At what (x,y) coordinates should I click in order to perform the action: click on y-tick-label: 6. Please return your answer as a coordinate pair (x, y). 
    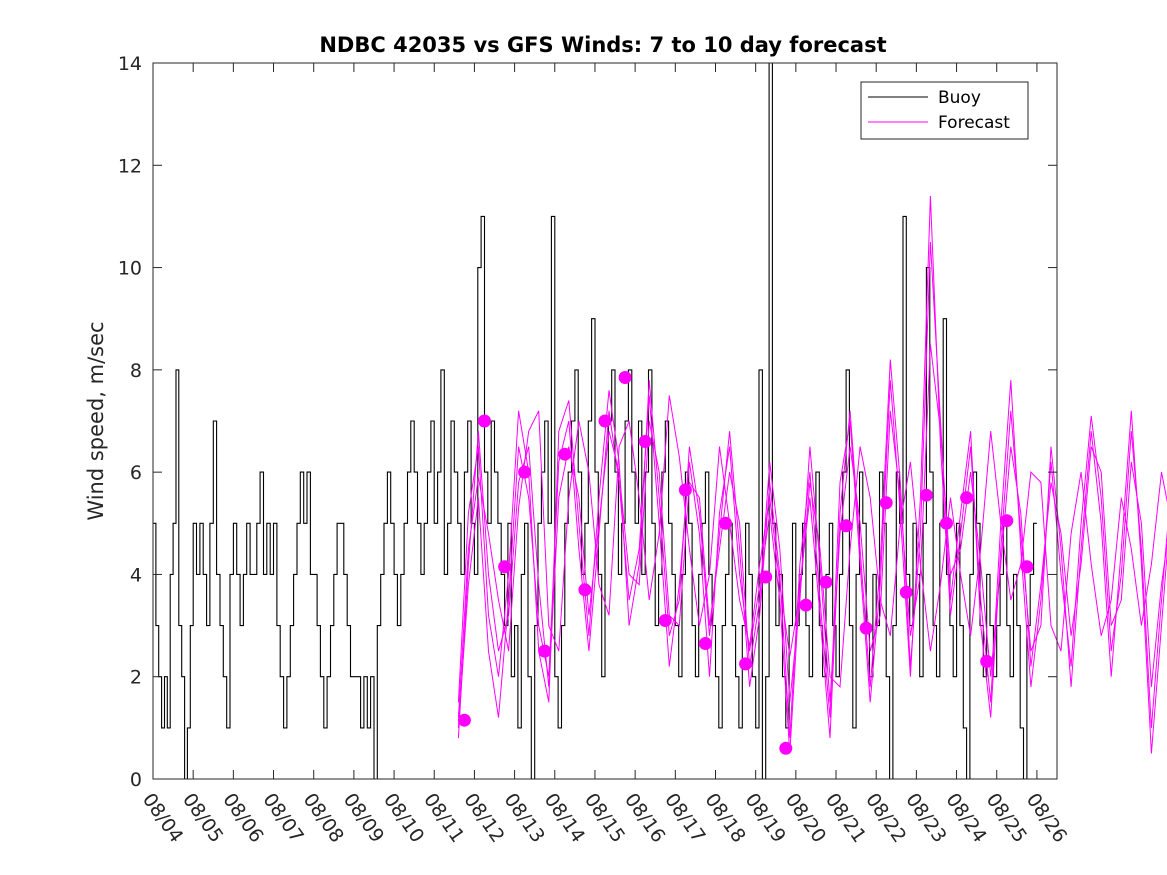
    Looking at the image, I should click on (136, 473).